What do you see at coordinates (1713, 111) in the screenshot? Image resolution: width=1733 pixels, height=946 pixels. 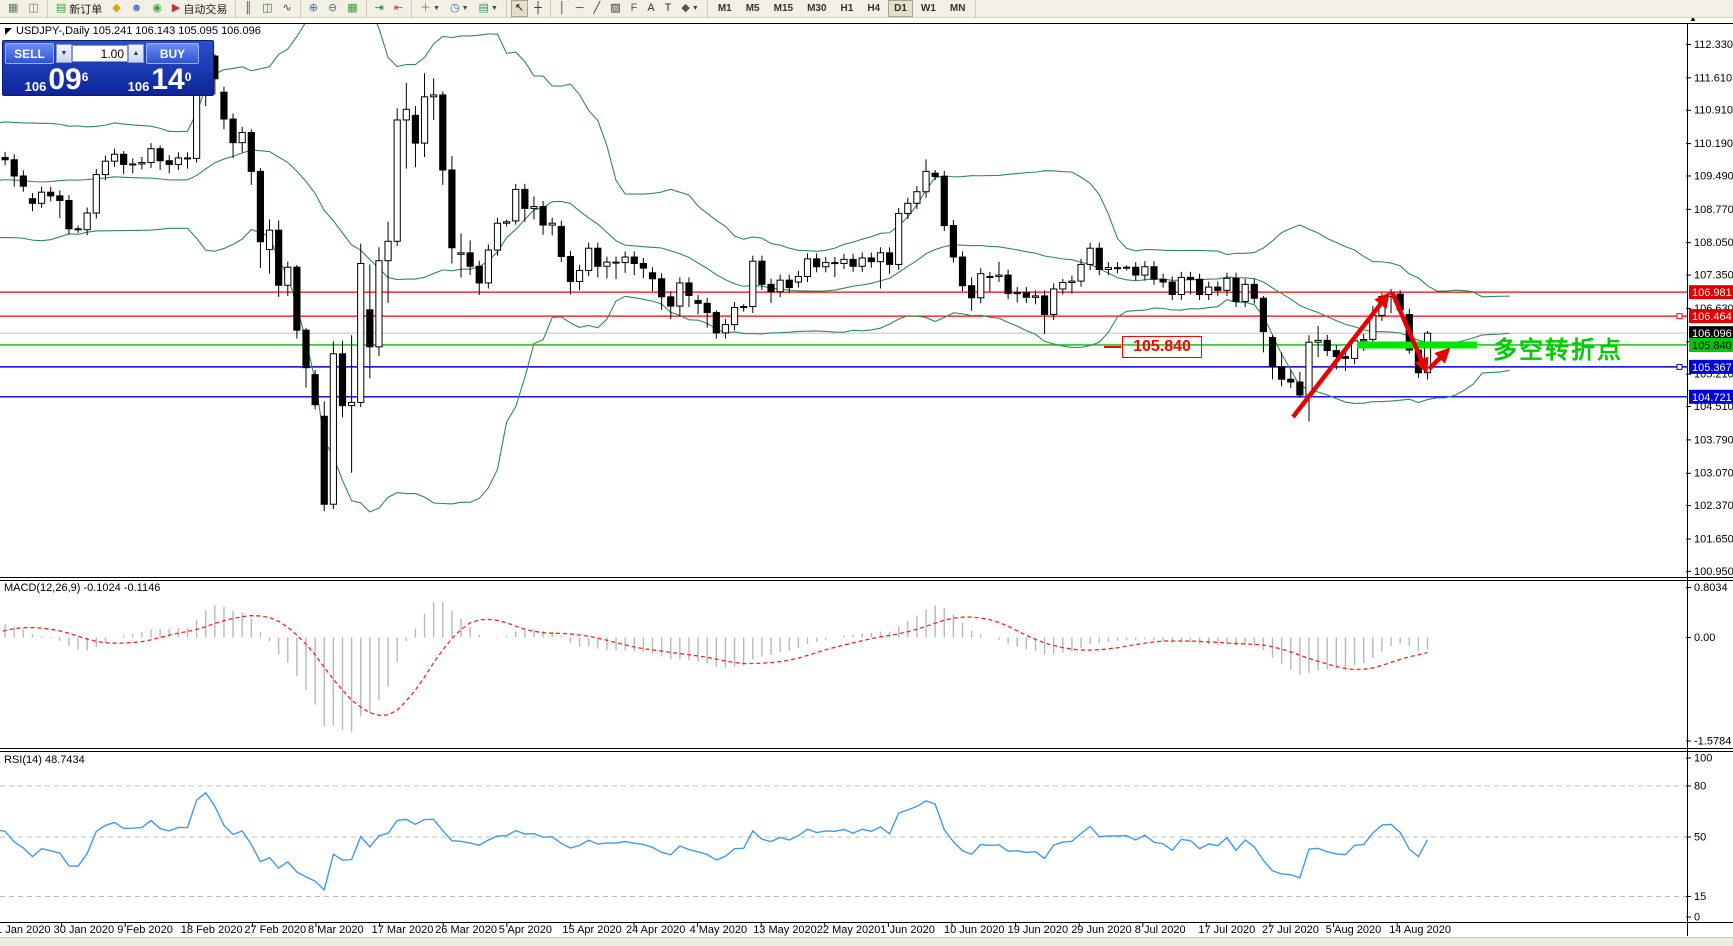 I see `svg-text: 110.910` at bounding box center [1713, 111].